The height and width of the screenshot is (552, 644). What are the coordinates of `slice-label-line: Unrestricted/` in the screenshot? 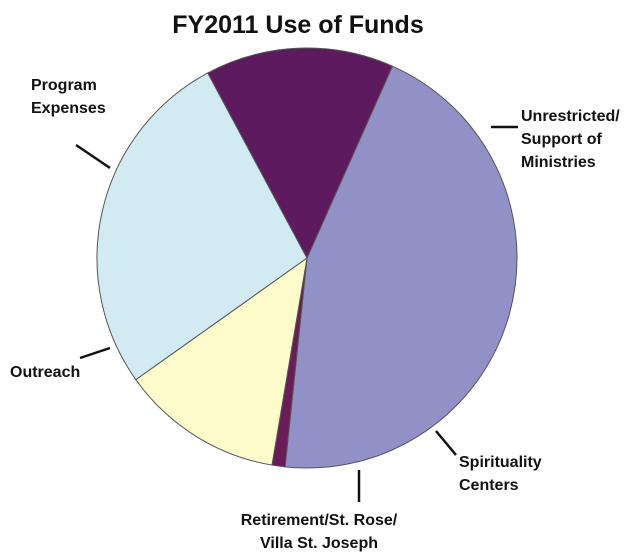 It's located at (570, 116).